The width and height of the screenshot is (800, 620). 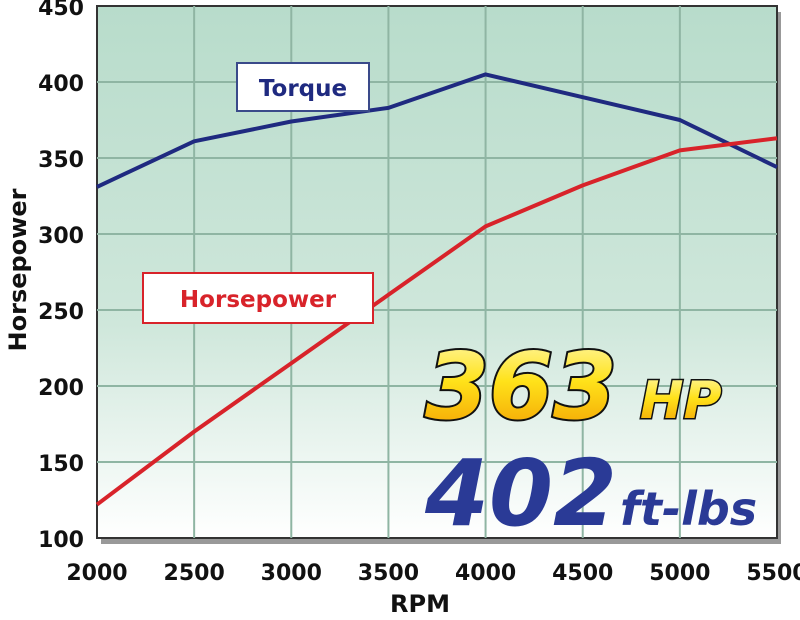 What do you see at coordinates (420, 604) in the screenshot?
I see `x-axis-label: RPM` at bounding box center [420, 604].